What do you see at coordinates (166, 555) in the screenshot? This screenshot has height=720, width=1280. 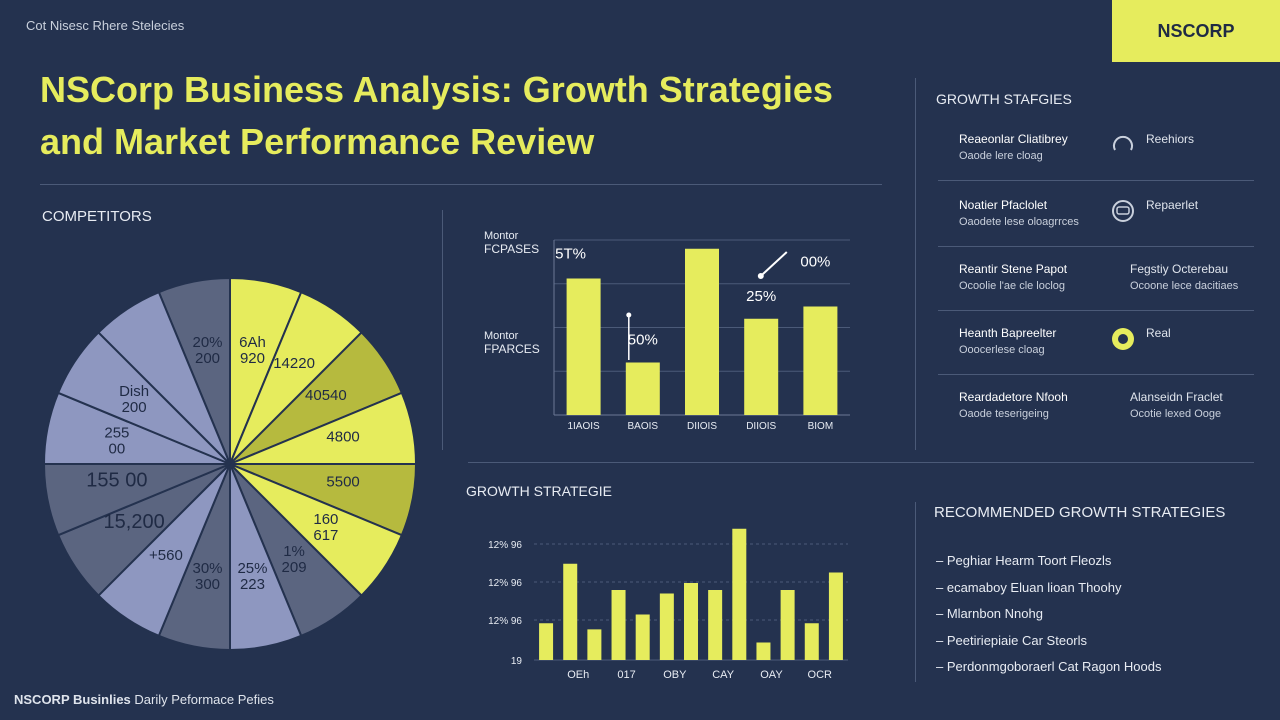 I see `pie-slice-label: +560` at bounding box center [166, 555].